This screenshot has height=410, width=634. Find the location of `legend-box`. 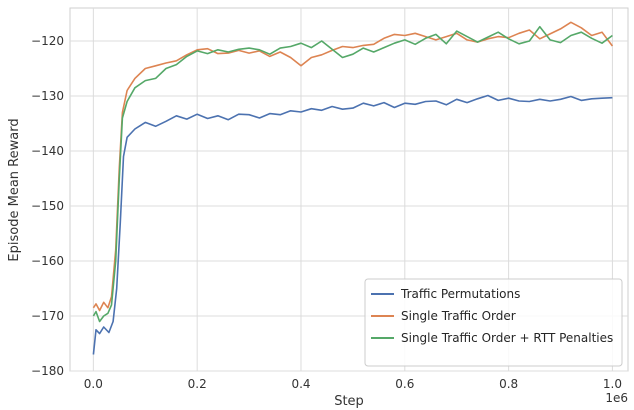

legend-box is located at coordinates (493, 322).